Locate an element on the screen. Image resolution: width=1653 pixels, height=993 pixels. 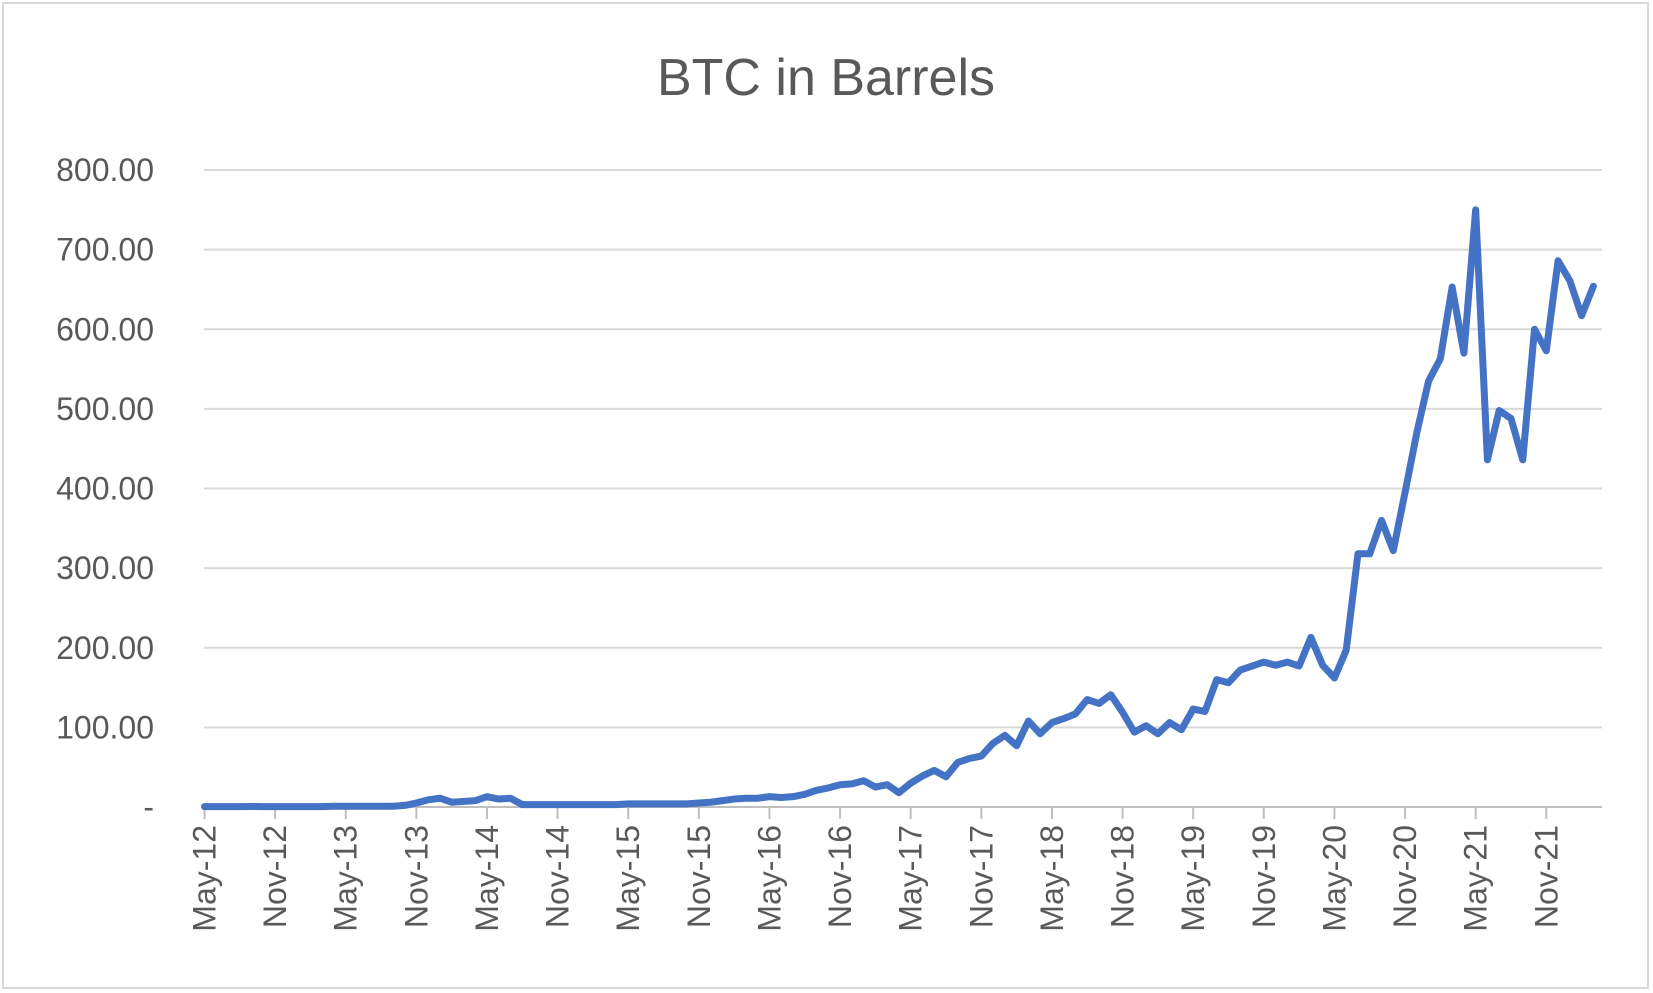
y-tick-label: 400.00 is located at coordinates (105, 489).